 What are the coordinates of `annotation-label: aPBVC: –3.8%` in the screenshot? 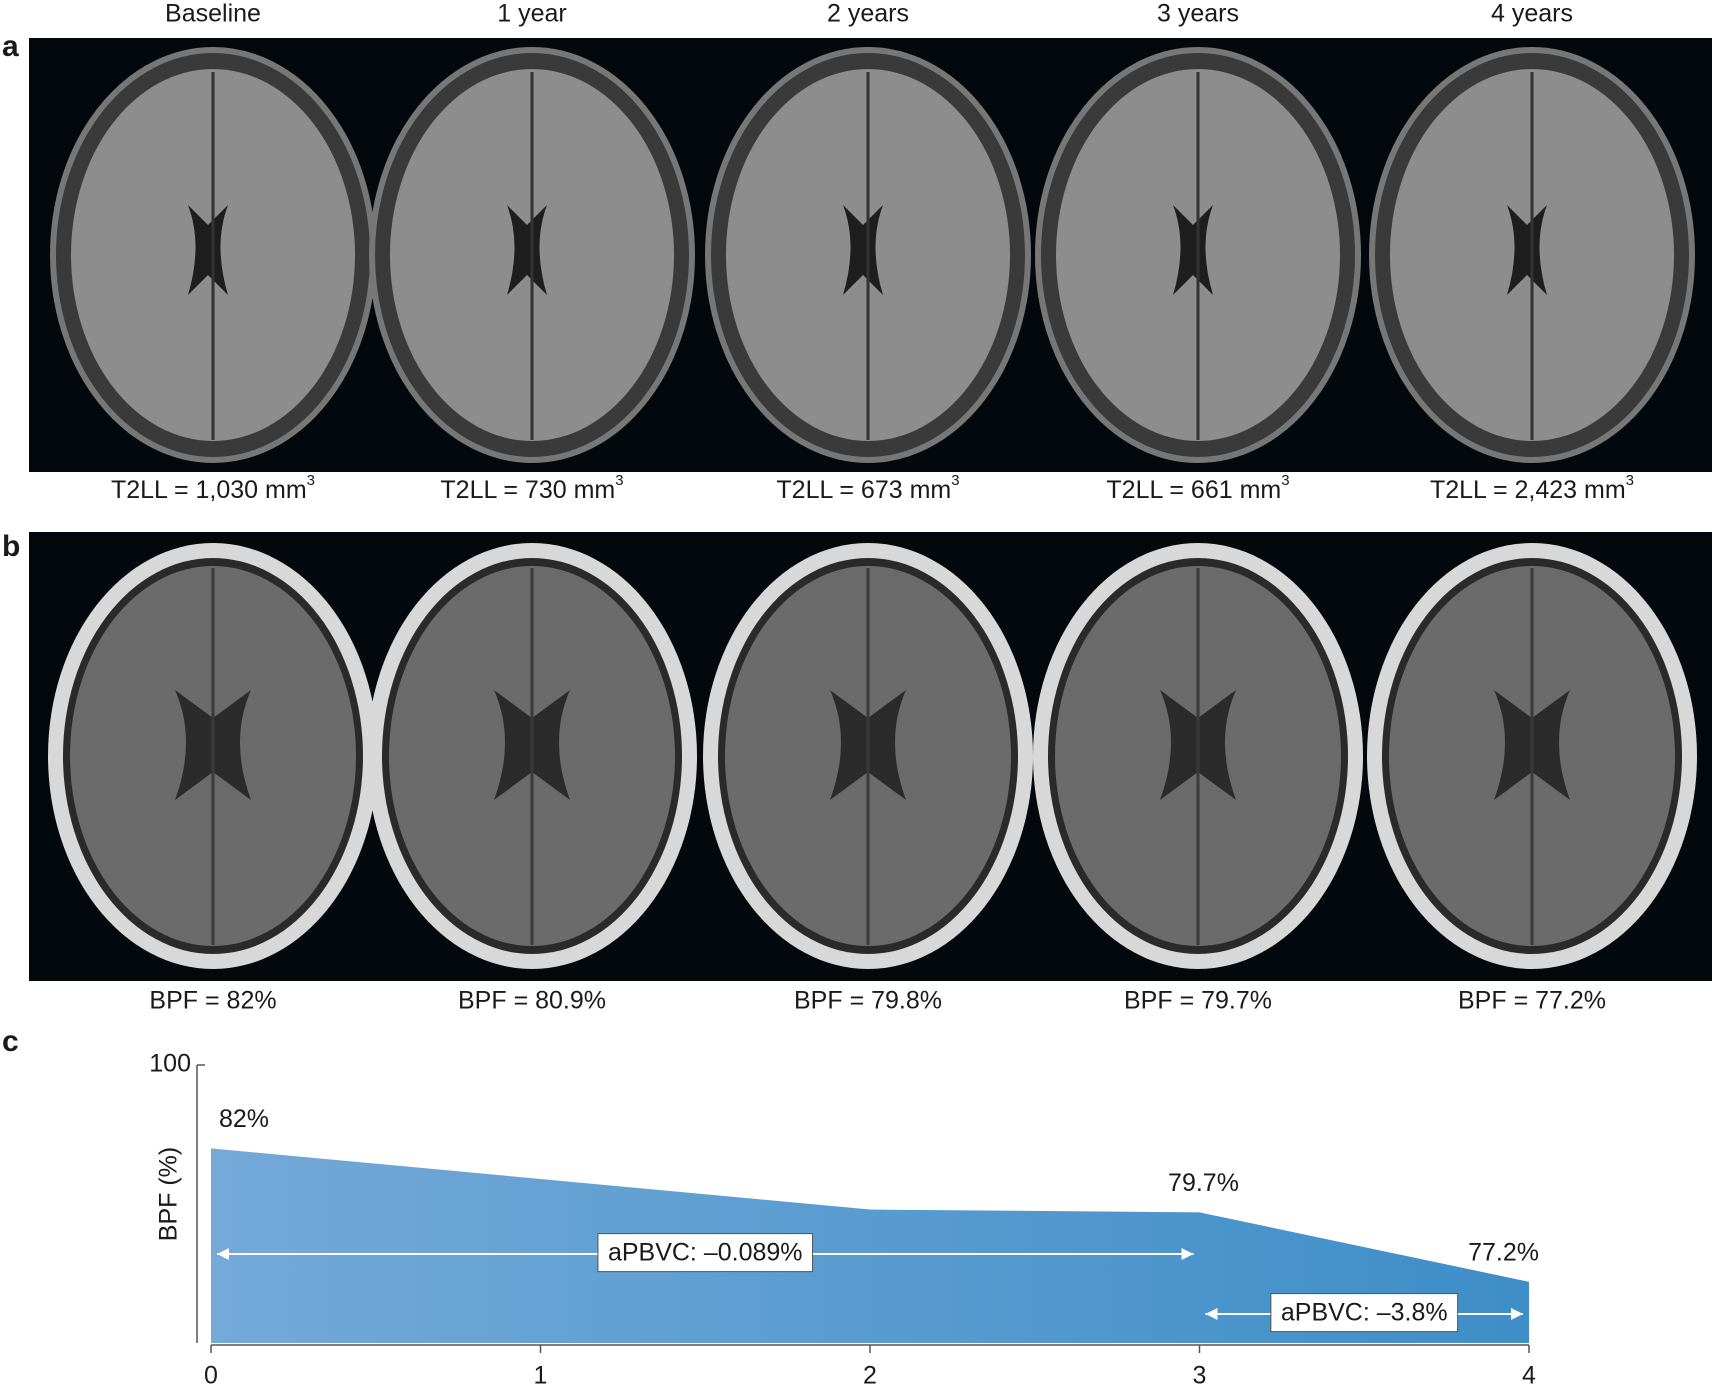 It's located at (1364, 1313).